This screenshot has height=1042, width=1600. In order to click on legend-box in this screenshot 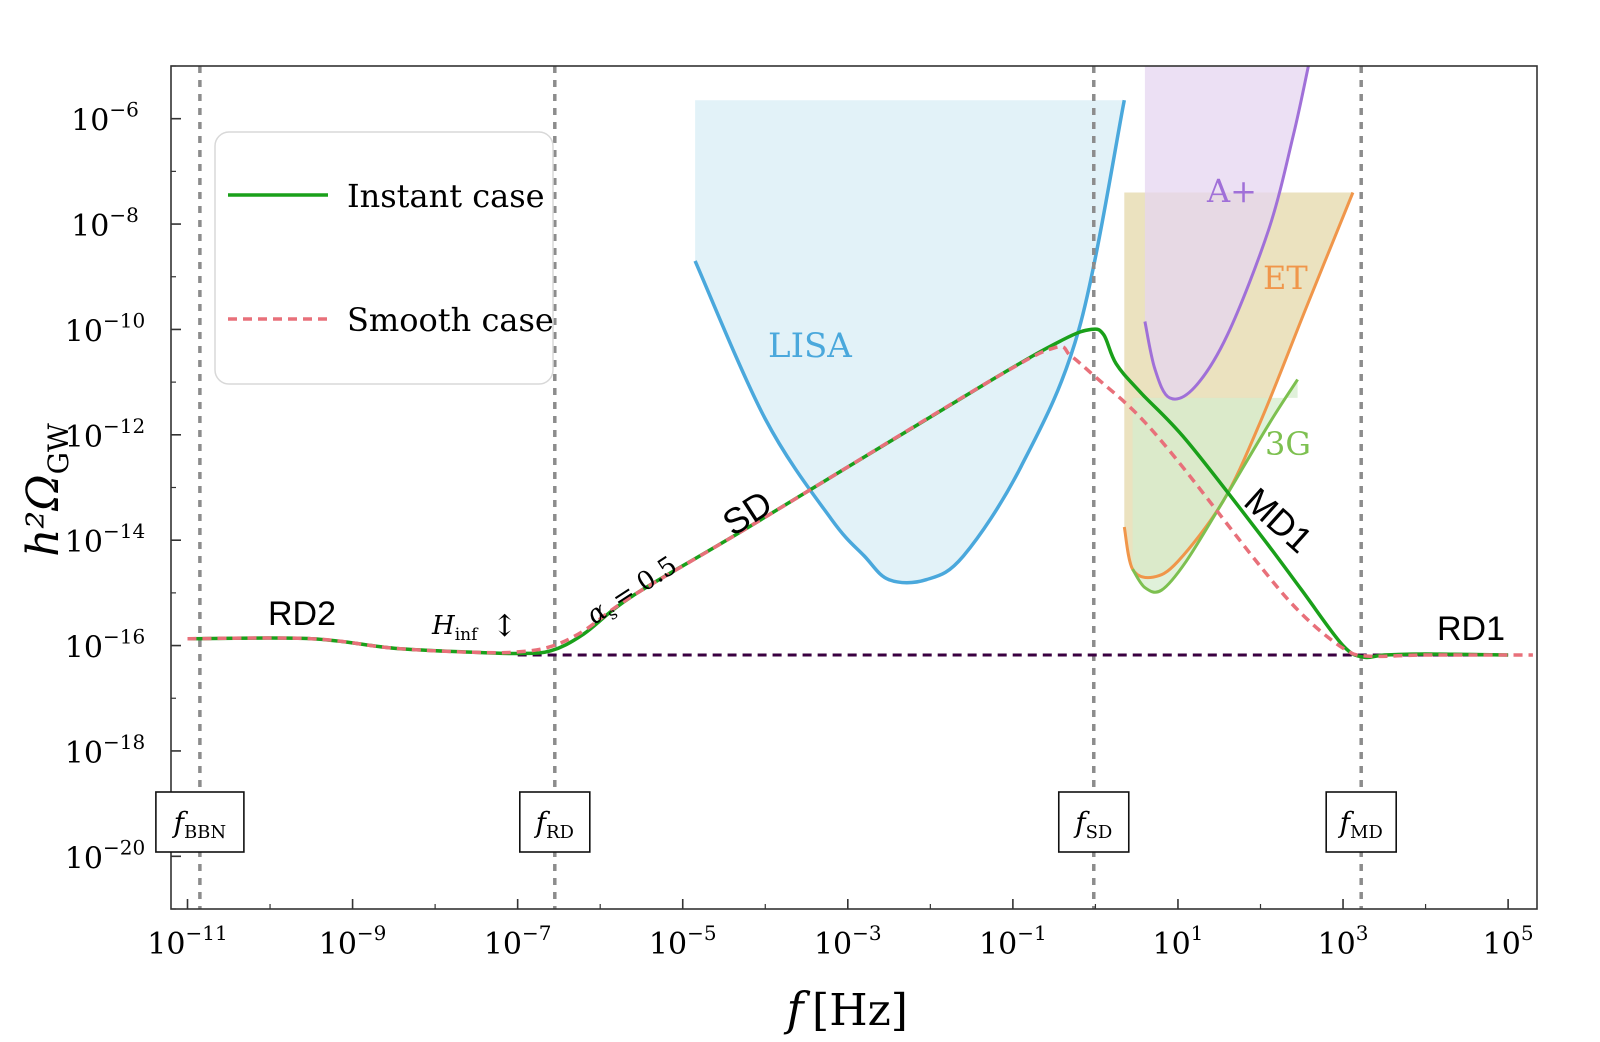, I will do `click(384, 258)`.